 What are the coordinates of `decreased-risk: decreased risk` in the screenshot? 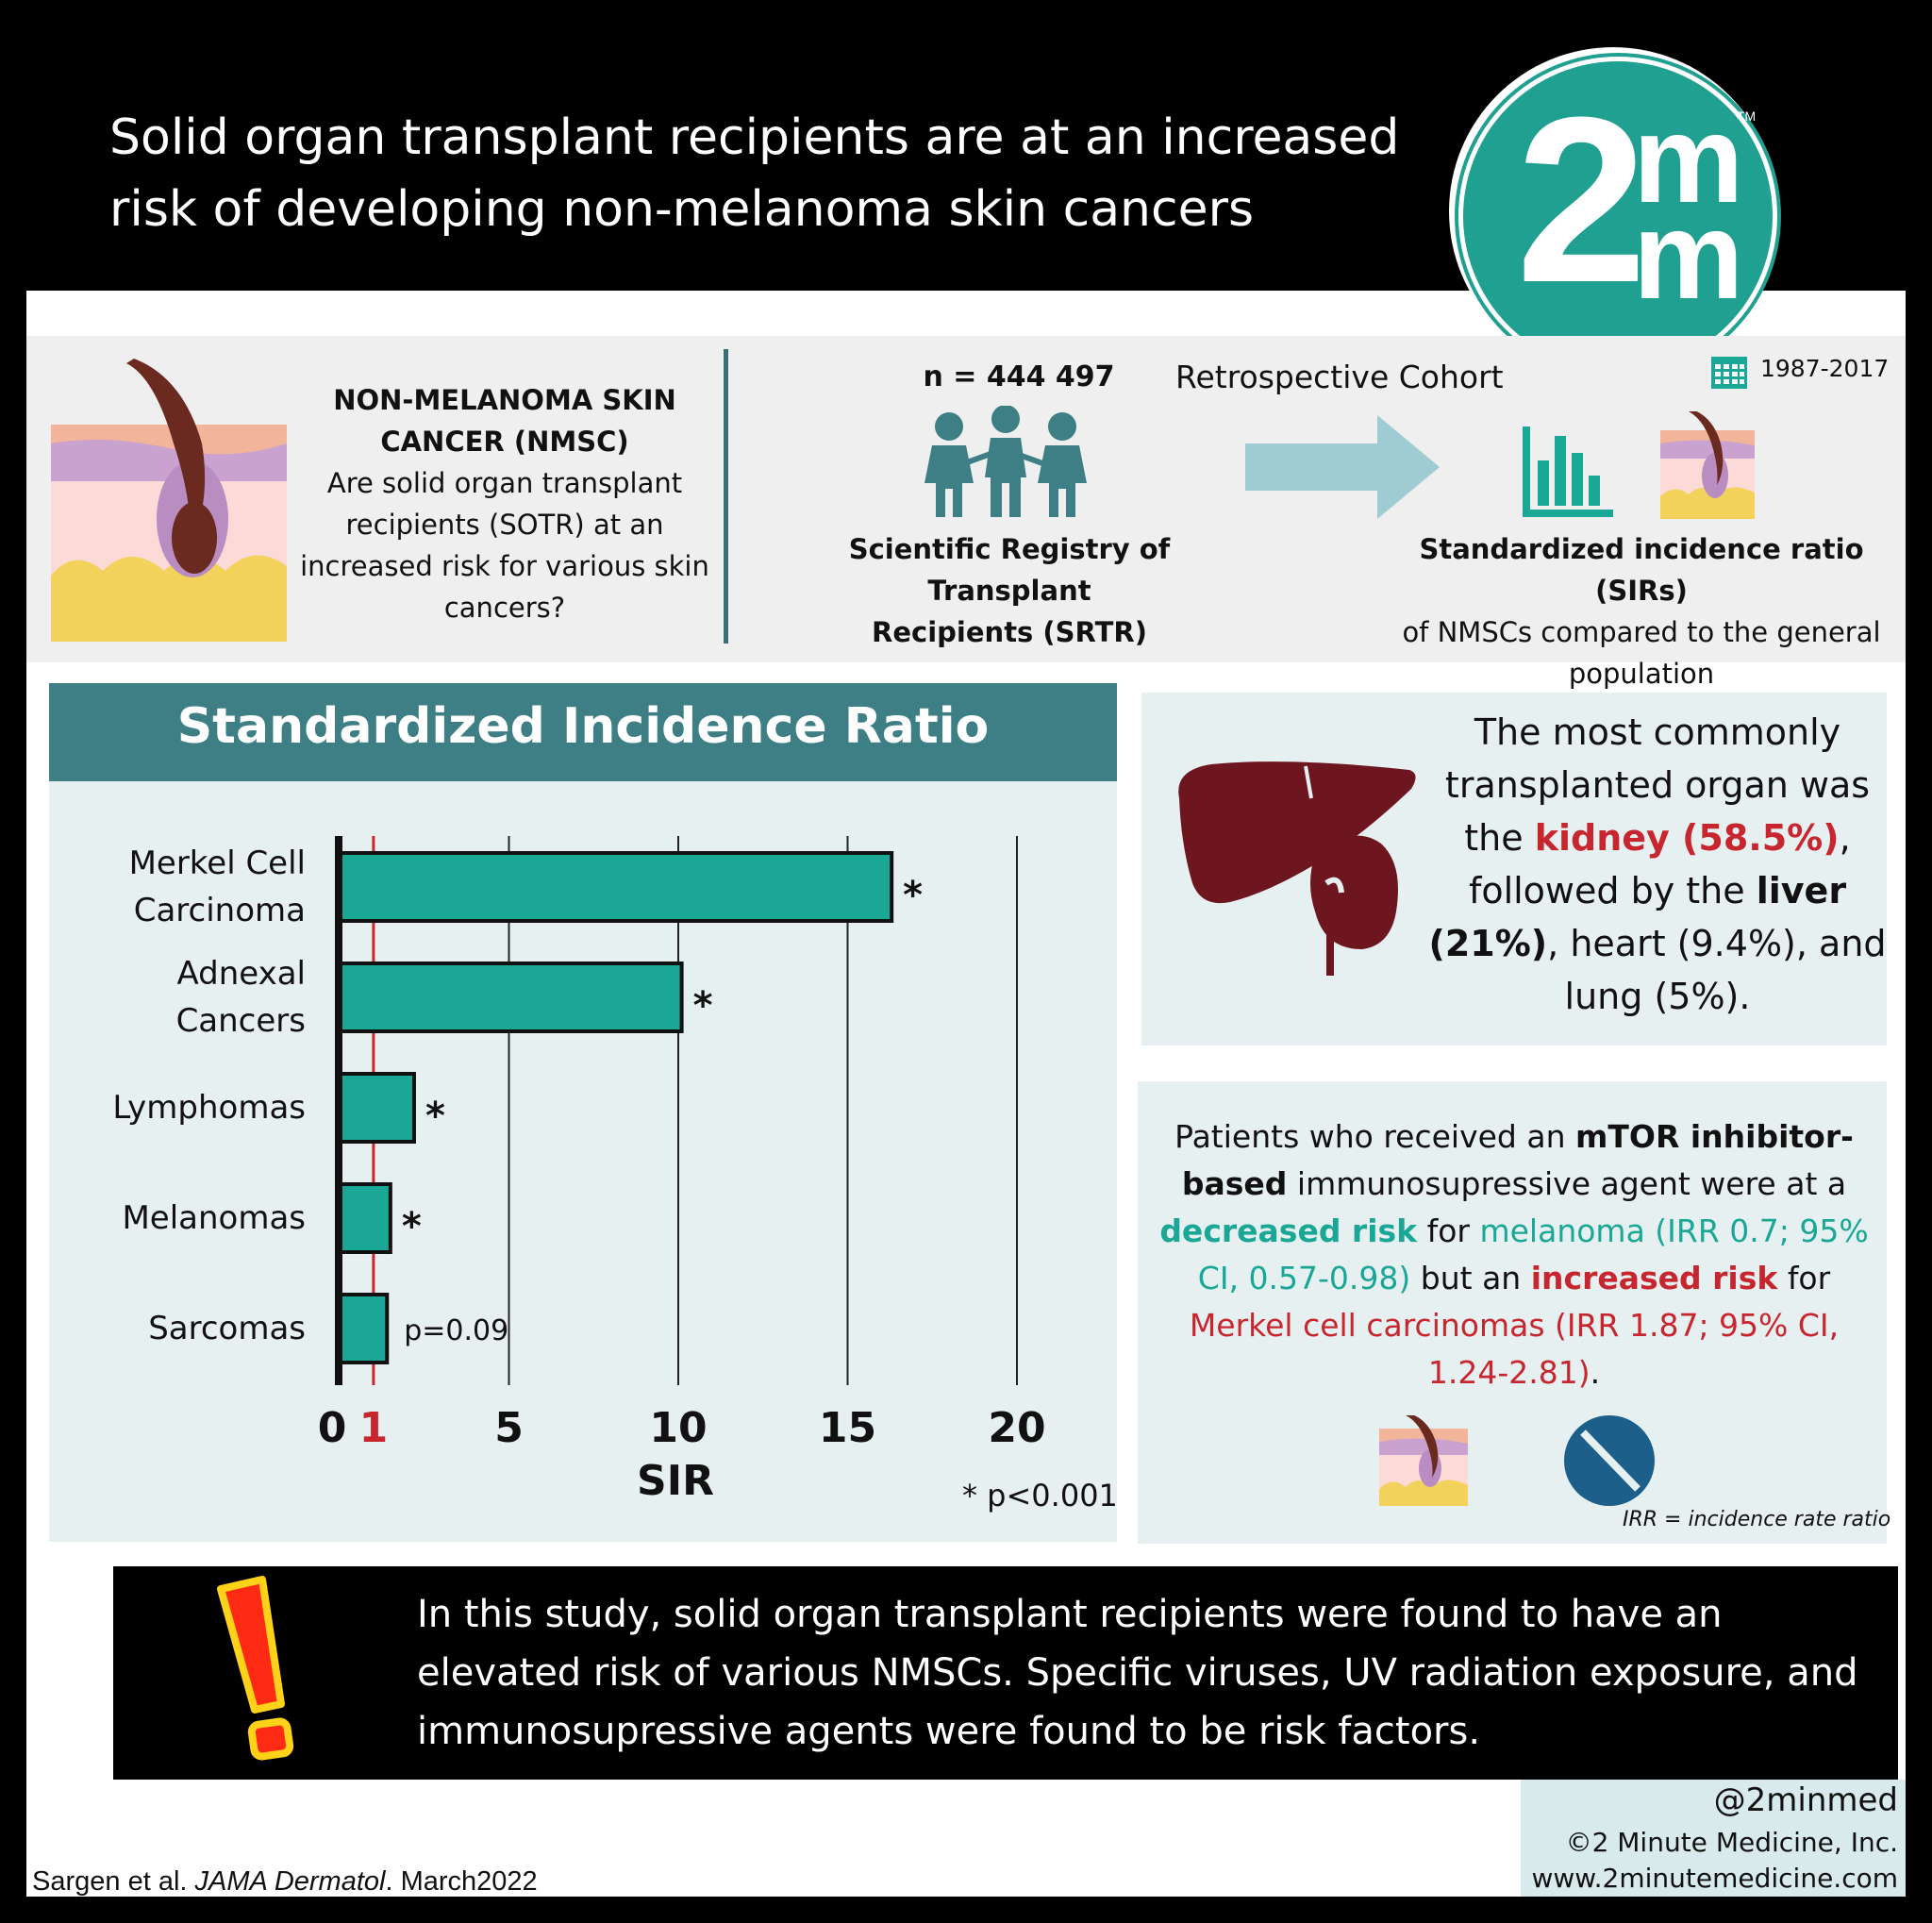 It's located at (1288, 1230).